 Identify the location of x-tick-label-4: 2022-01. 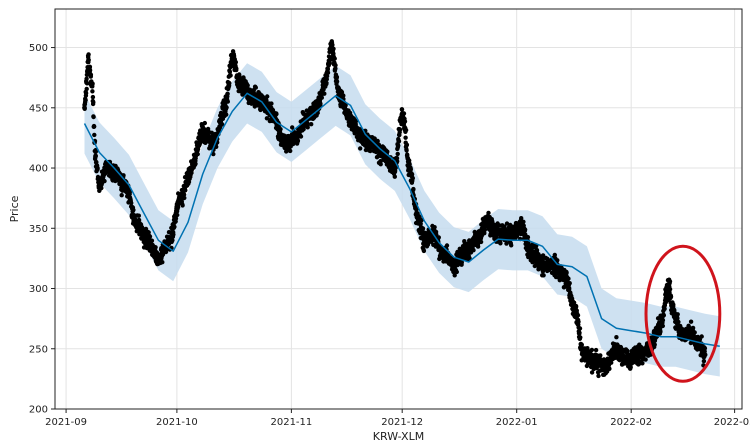
(517, 422).